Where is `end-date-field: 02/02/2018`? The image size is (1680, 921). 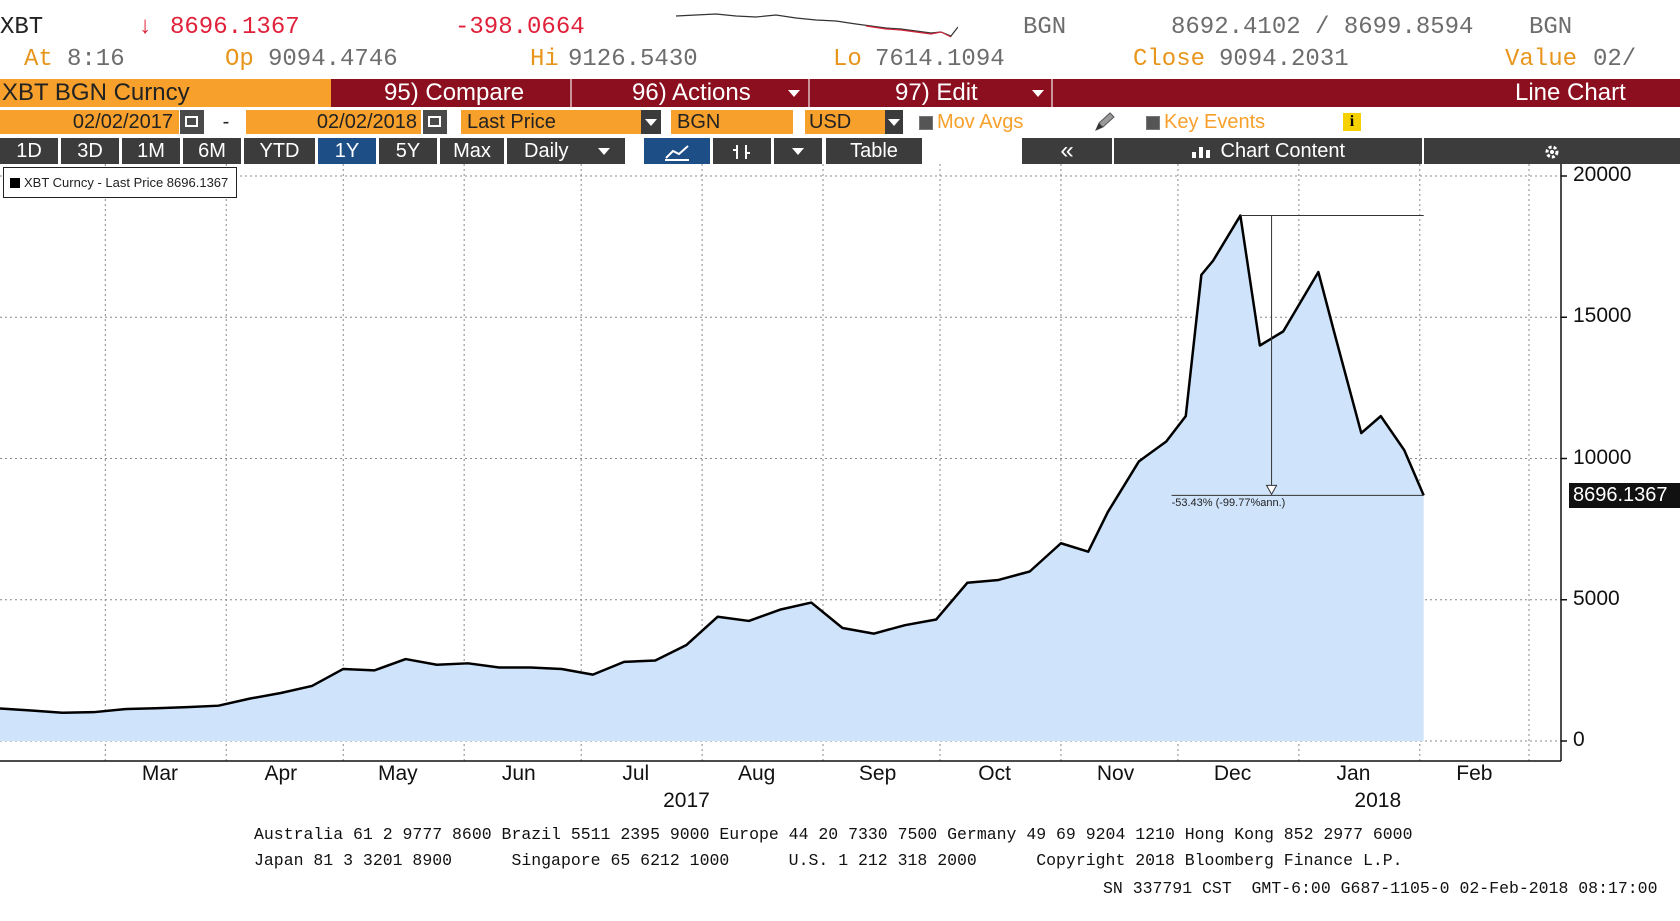 end-date-field: 02/02/2018 is located at coordinates (333, 122).